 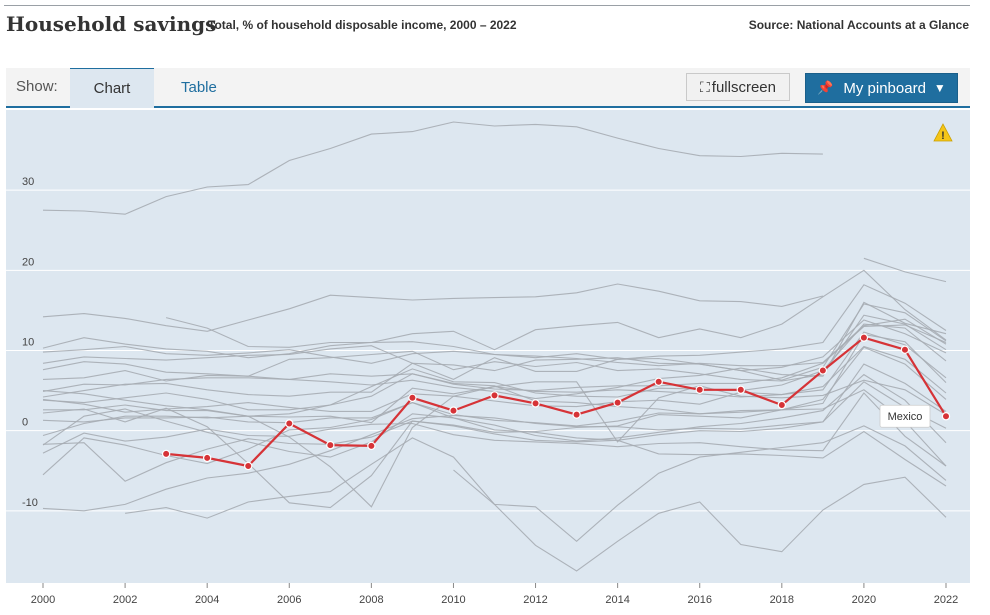 I want to click on tab-chart: Chart, so click(x=112, y=88).